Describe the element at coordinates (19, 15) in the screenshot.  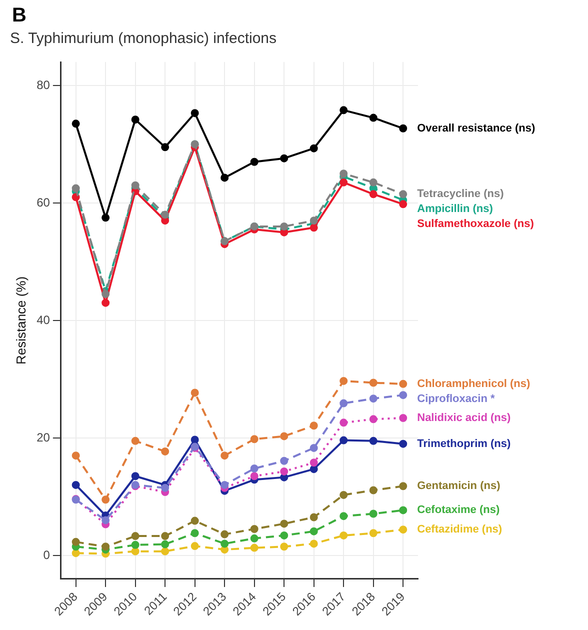
I see `text: B` at that location.